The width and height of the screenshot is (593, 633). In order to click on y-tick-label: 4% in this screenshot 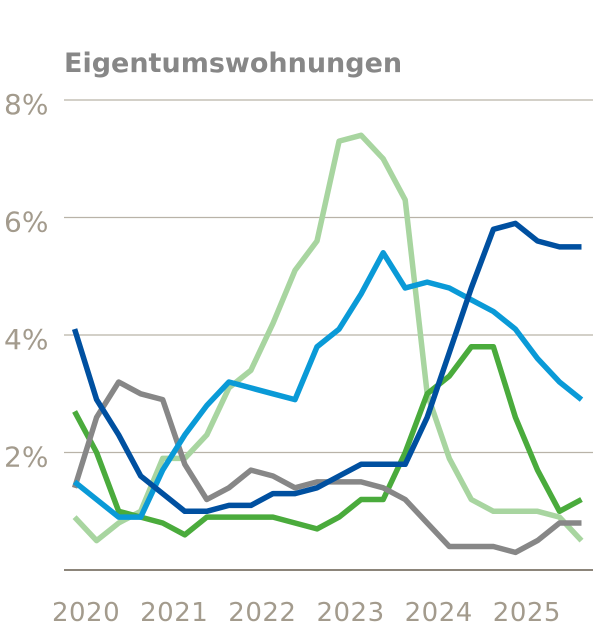, I will do `click(26, 339)`.